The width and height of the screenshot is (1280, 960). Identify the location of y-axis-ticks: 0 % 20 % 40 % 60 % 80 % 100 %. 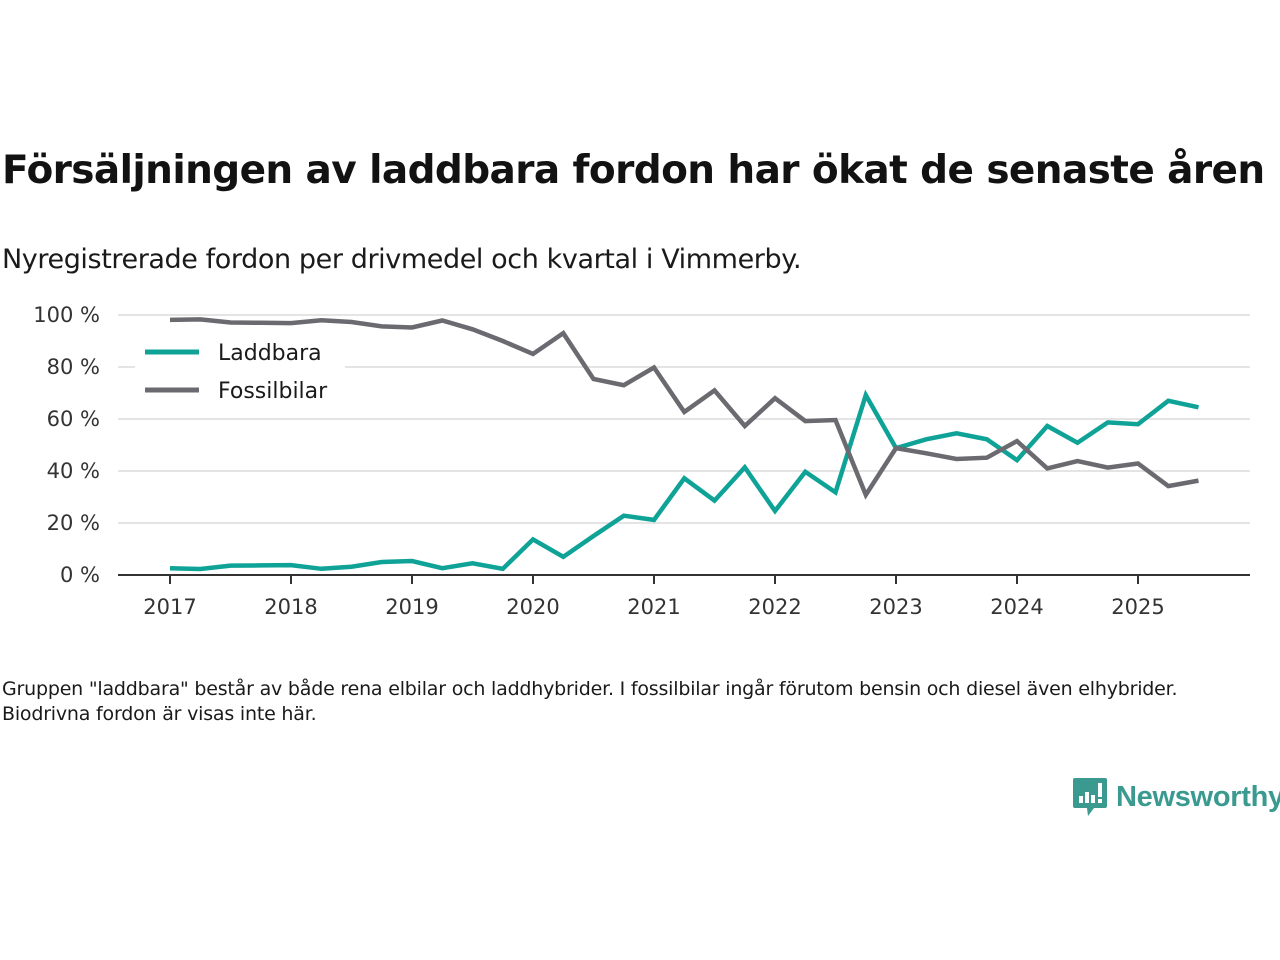
(66, 445).